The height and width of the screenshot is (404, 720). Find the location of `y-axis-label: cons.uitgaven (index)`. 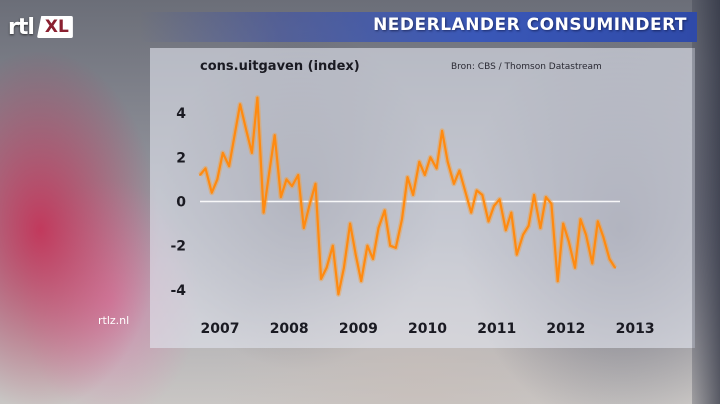

y-axis-label: cons.uitgaven (index) is located at coordinates (280, 66).